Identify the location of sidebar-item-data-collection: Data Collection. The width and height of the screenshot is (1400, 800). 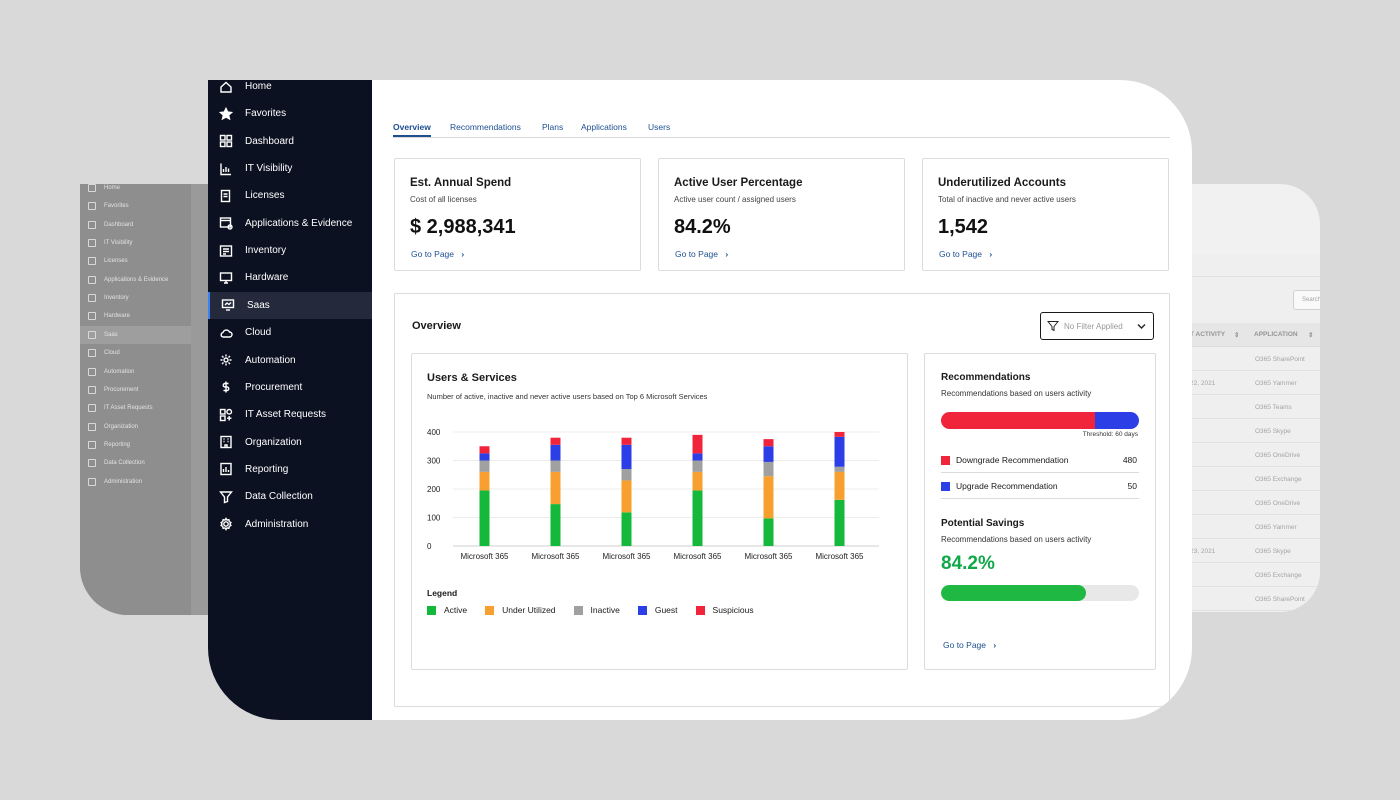
(290, 496).